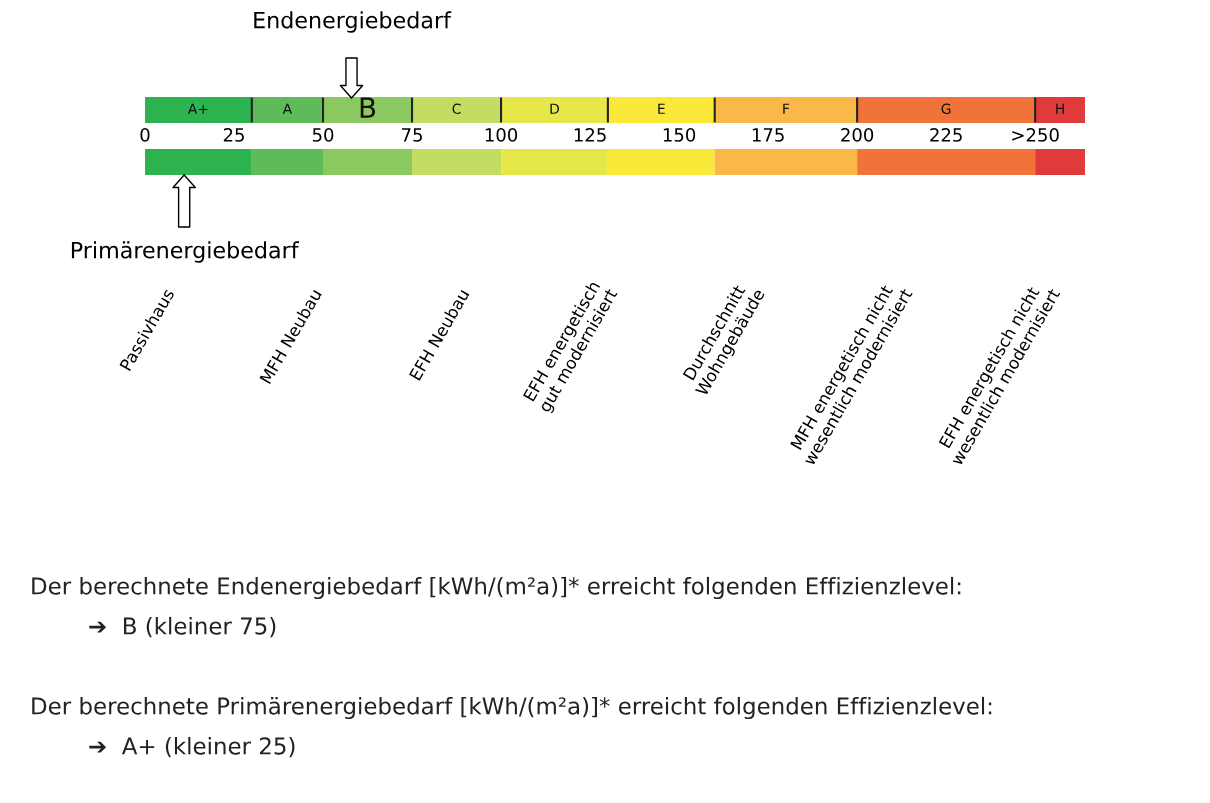 The width and height of the screenshot is (1210, 803). Describe the element at coordinates (323, 135) in the screenshot. I see `x-tick-label: 50` at that location.